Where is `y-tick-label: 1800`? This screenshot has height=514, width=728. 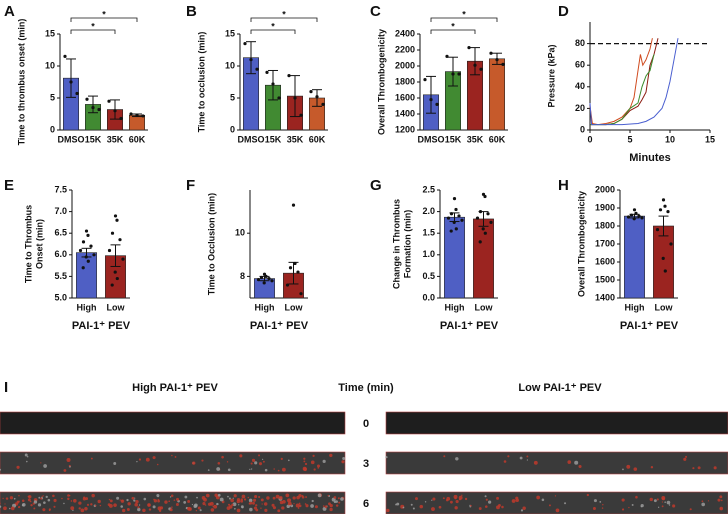 y-tick-label: 1800 is located at coordinates (605, 225).